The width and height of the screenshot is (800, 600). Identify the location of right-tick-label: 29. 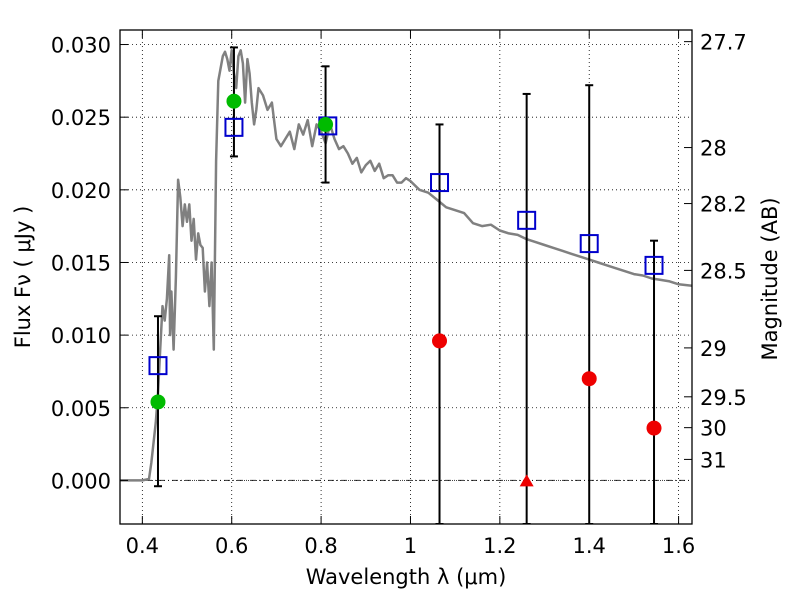
(713, 349).